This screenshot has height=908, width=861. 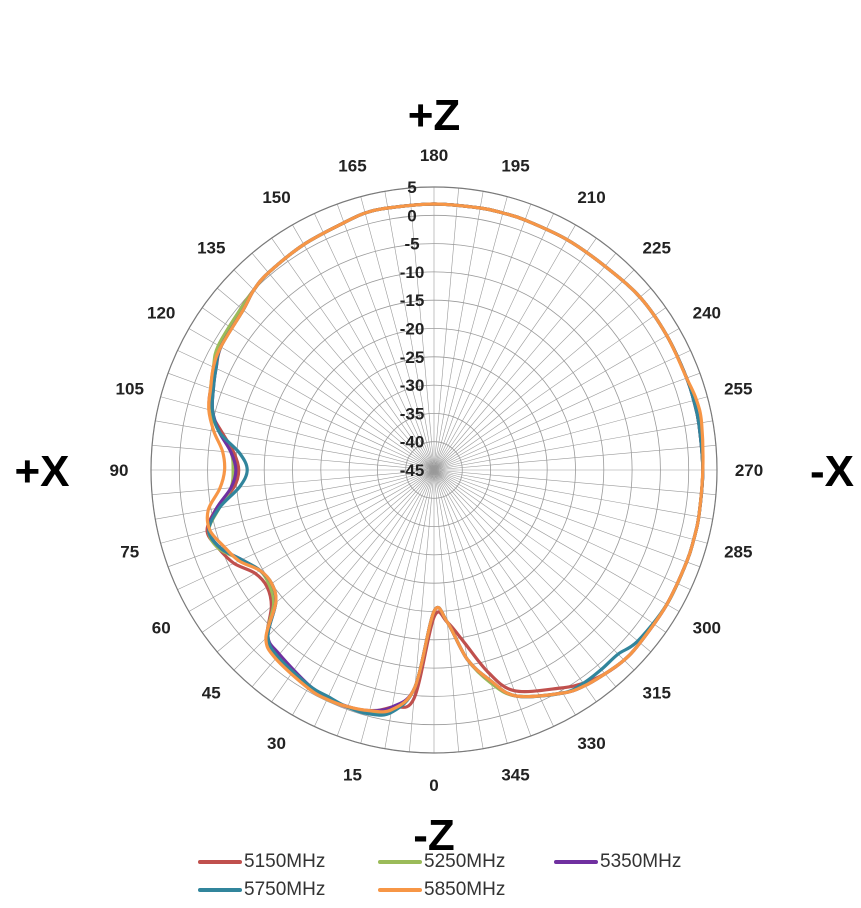 What do you see at coordinates (412, 300) in the screenshot?
I see `radial-tick-label: -15` at bounding box center [412, 300].